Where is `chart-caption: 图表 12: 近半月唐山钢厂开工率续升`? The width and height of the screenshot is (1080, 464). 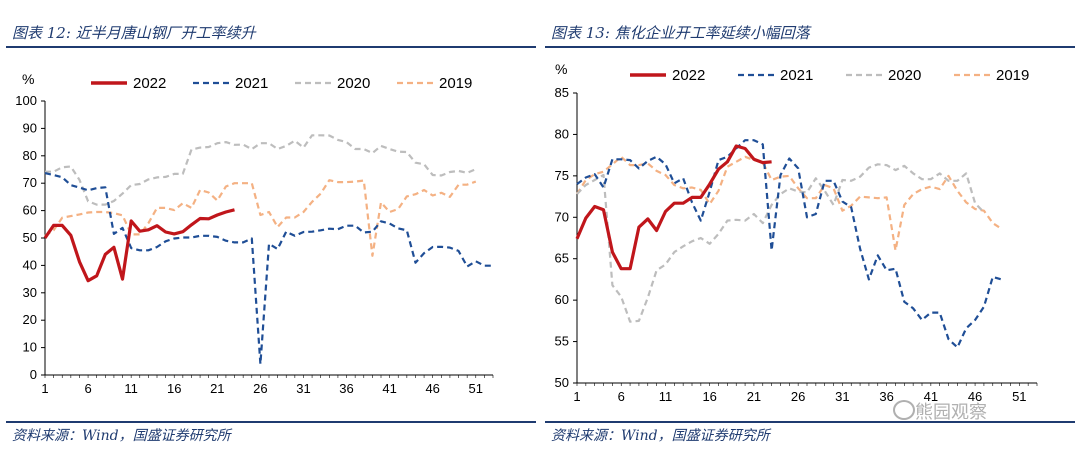
chart-caption: 图表 12: 近半月唐山钢厂开工率续升 is located at coordinates (134, 33).